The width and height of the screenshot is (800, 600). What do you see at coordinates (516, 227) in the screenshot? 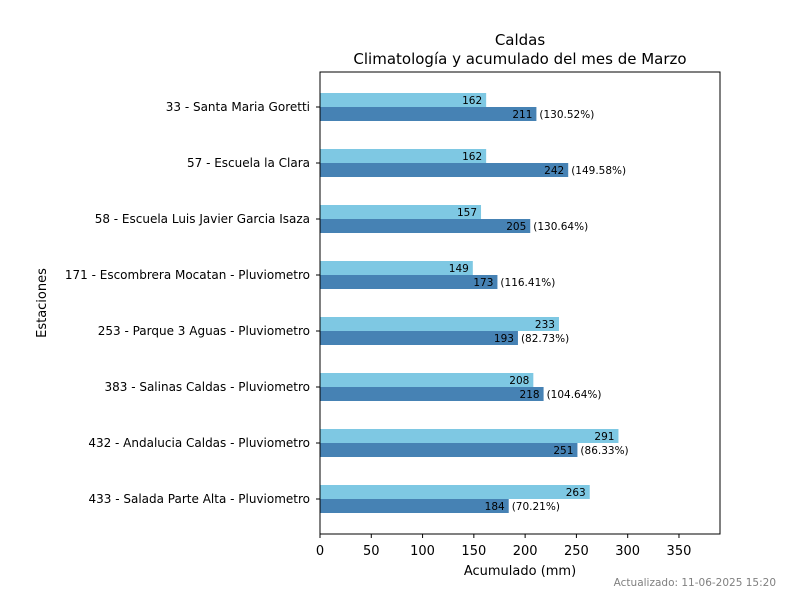
I see `bar-value-label: 205` at bounding box center [516, 227].